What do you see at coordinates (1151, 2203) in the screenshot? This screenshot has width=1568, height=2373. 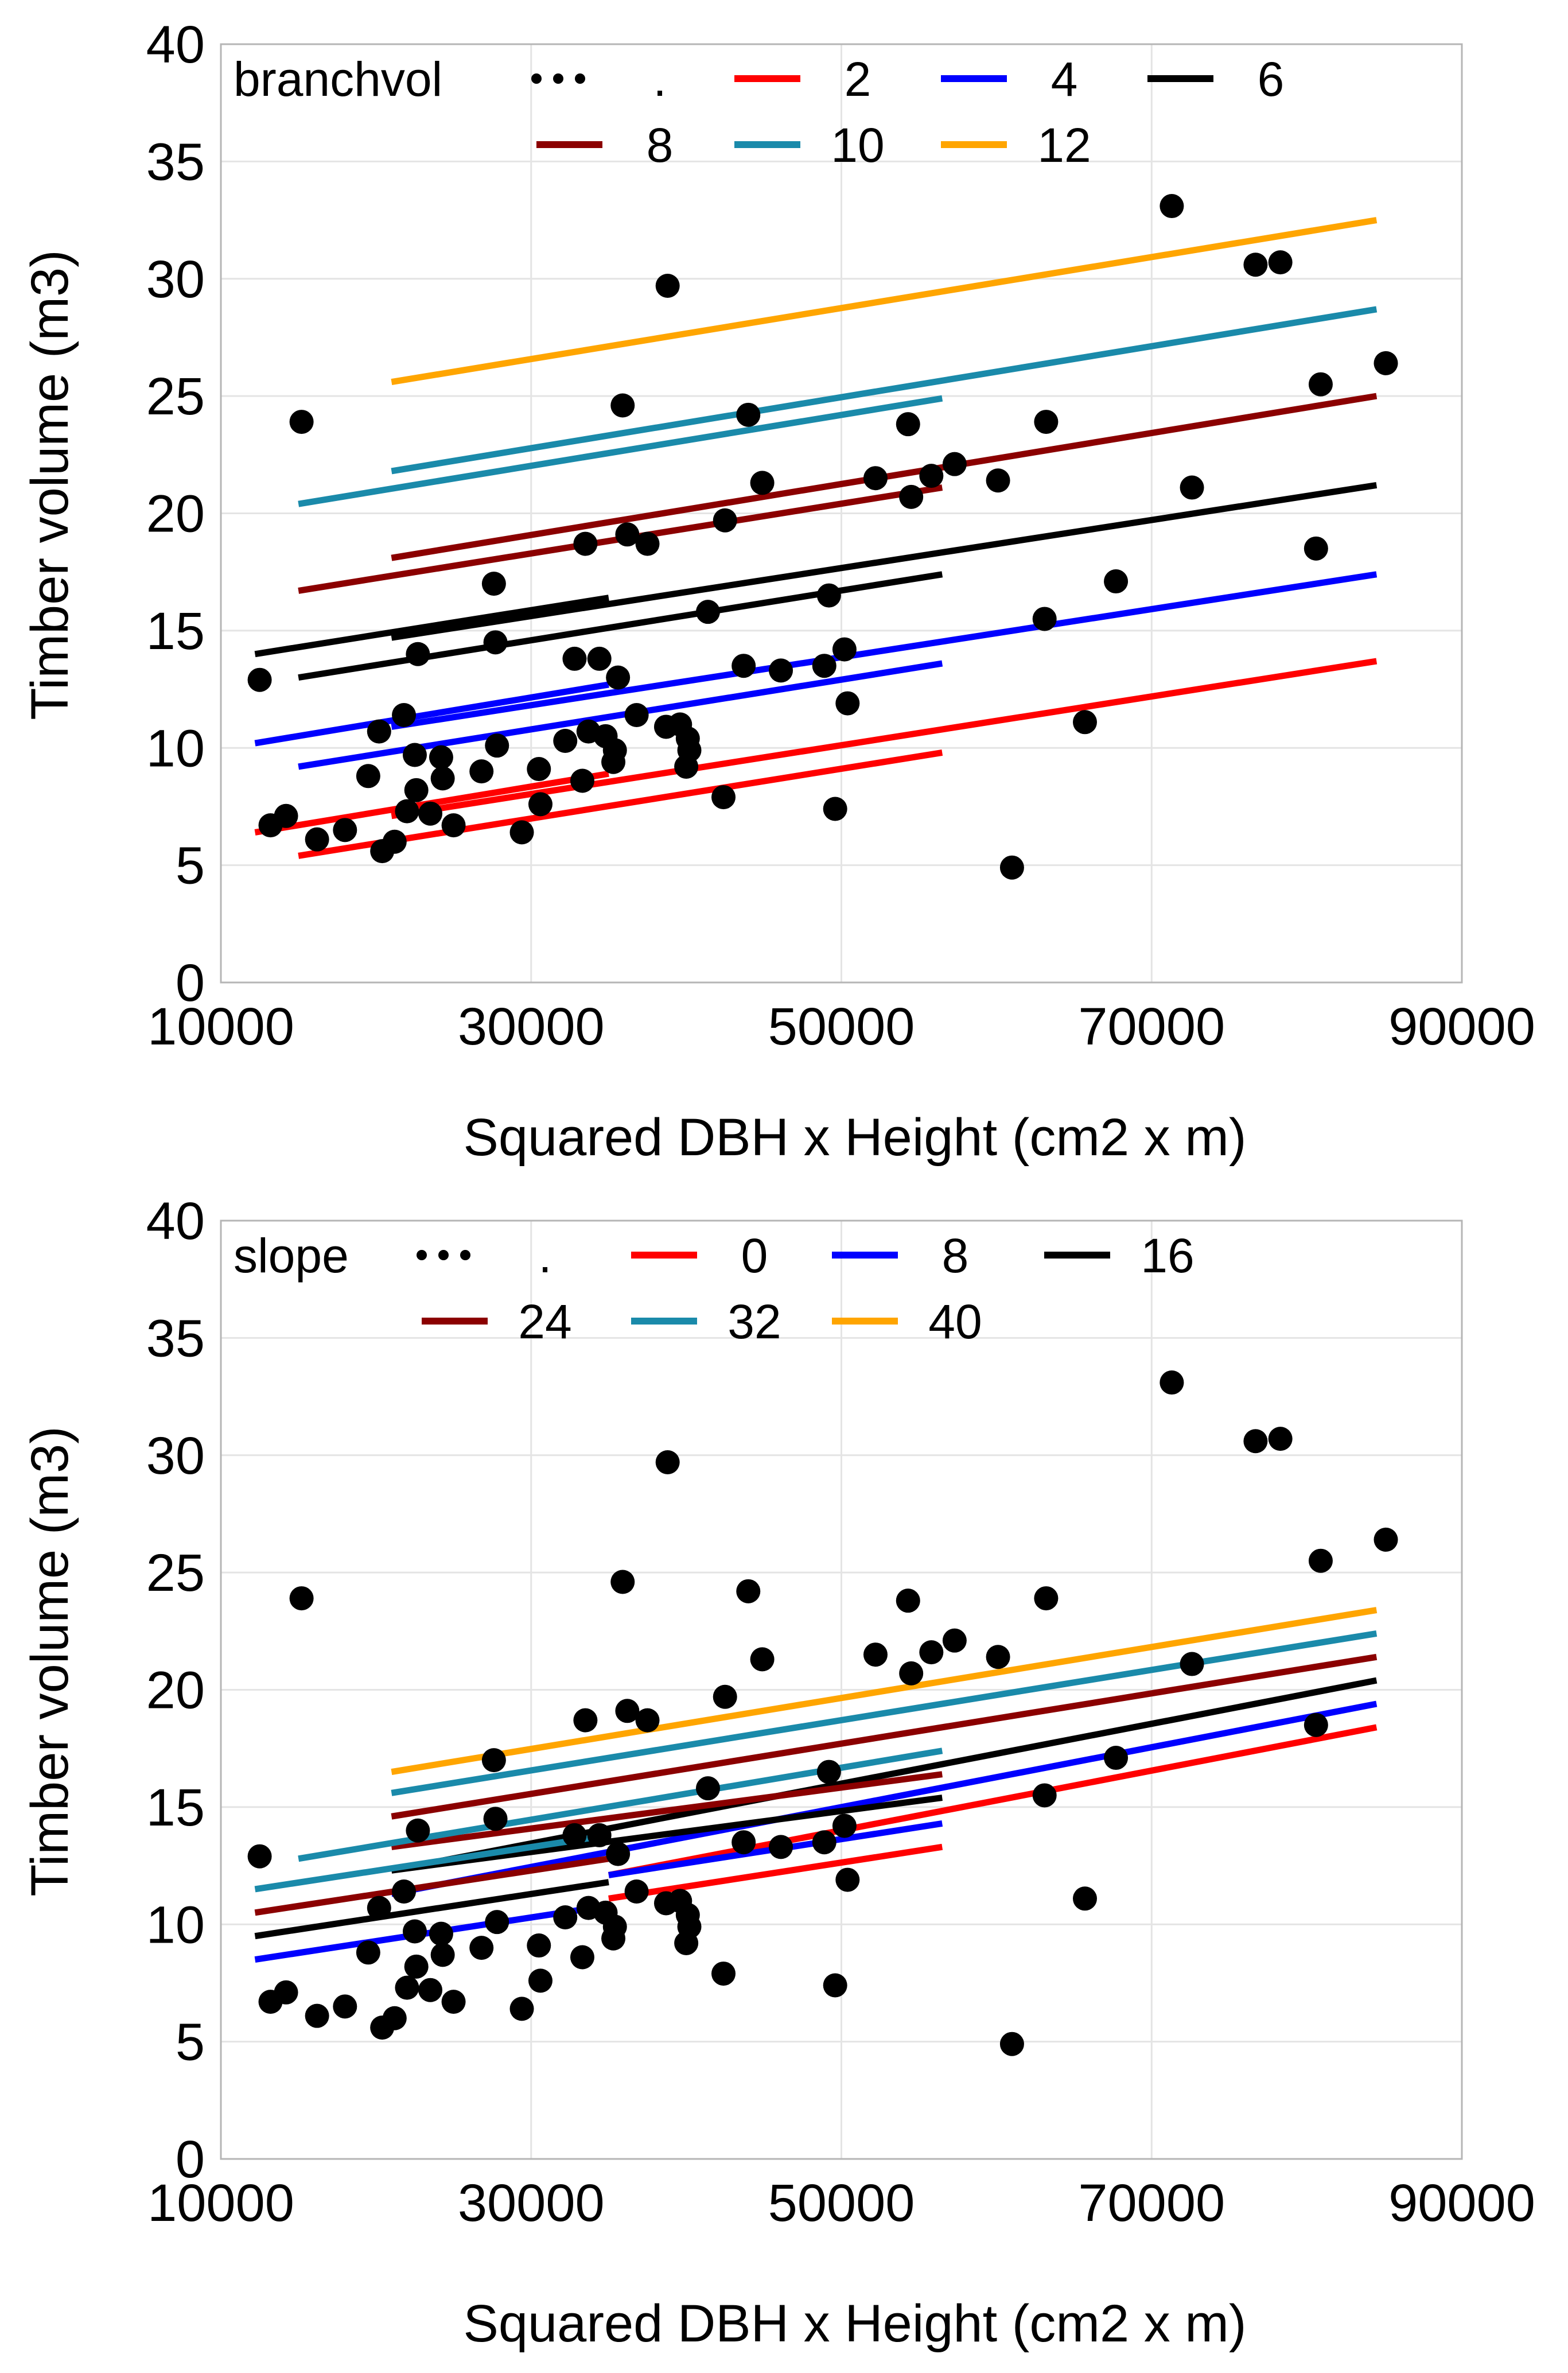 I see `x-tick-label: 70000` at bounding box center [1151, 2203].